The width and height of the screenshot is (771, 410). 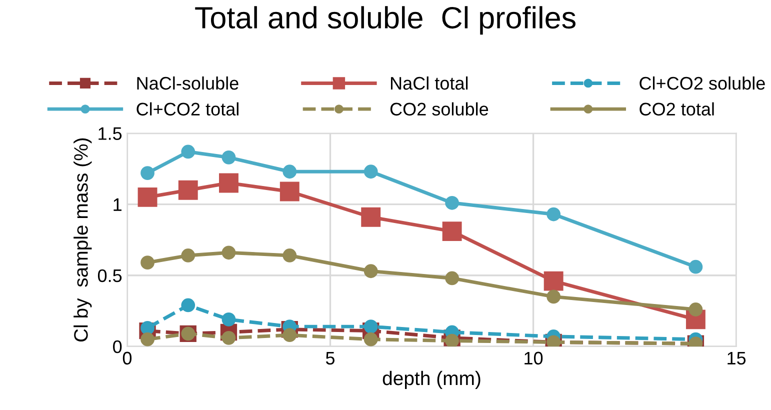 What do you see at coordinates (737, 358) in the screenshot?
I see `x-tick-label: 15` at bounding box center [737, 358].